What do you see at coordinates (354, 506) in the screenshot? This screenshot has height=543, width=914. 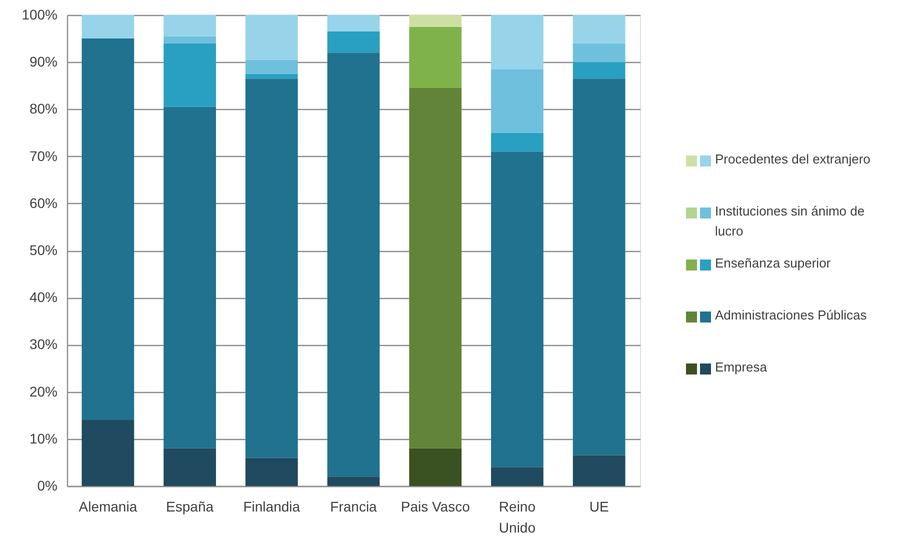 I see `x-tick-label: Francia` at bounding box center [354, 506].